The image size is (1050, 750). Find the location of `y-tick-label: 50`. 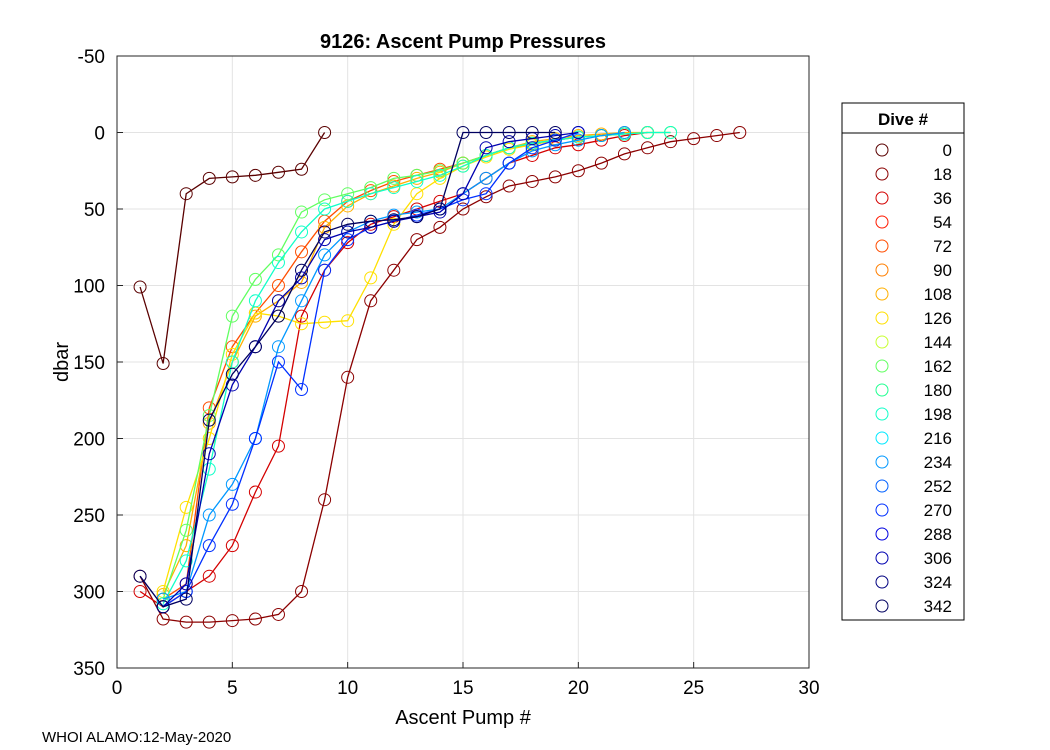

y-tick-label: 50 is located at coordinates (94, 210).